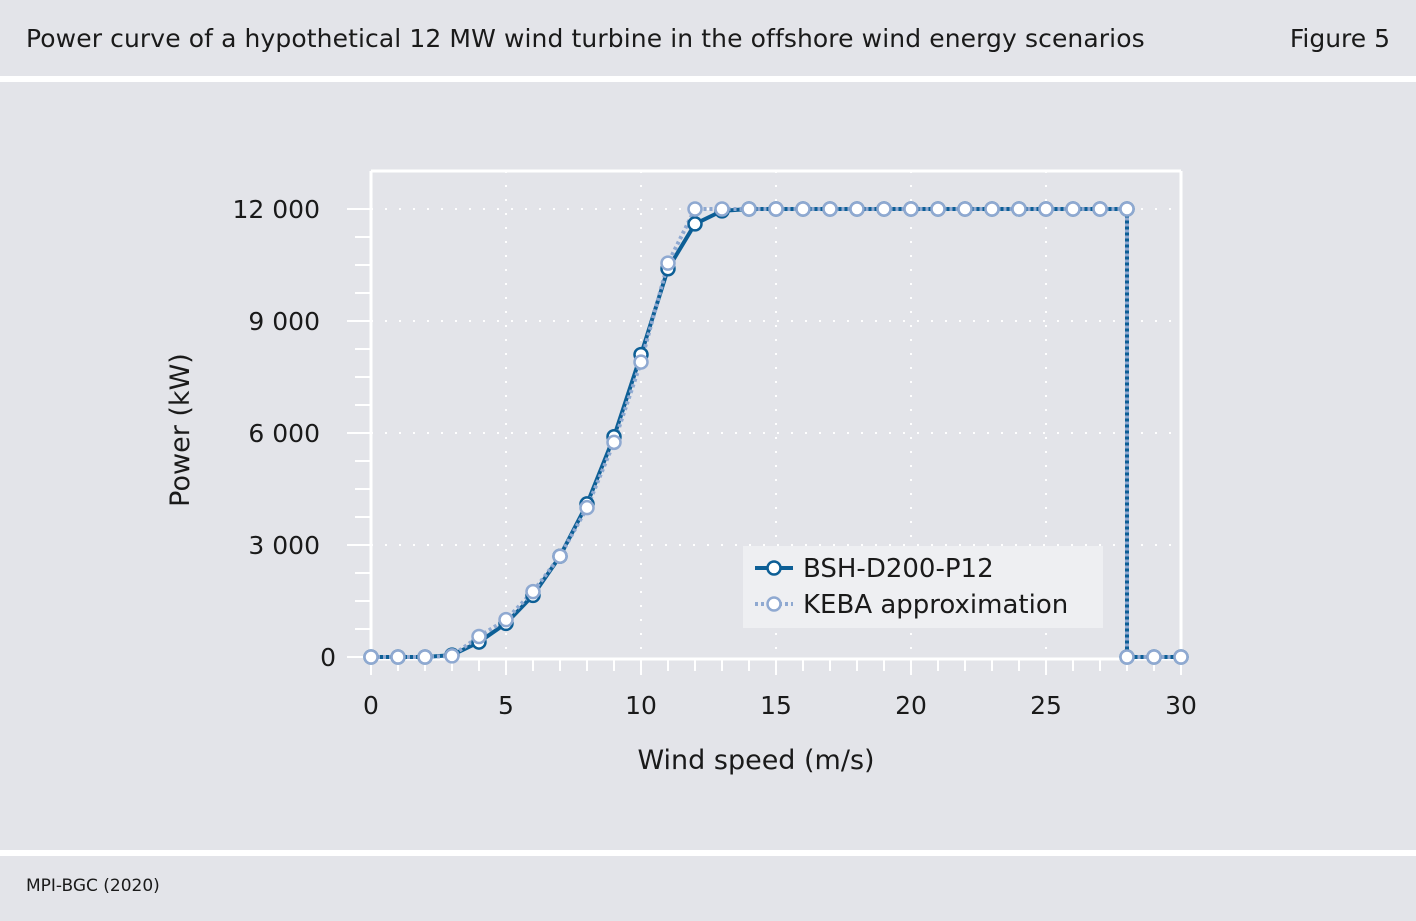  Describe the element at coordinates (284, 433) in the screenshot. I see `y-tick-label: 6 000` at that location.